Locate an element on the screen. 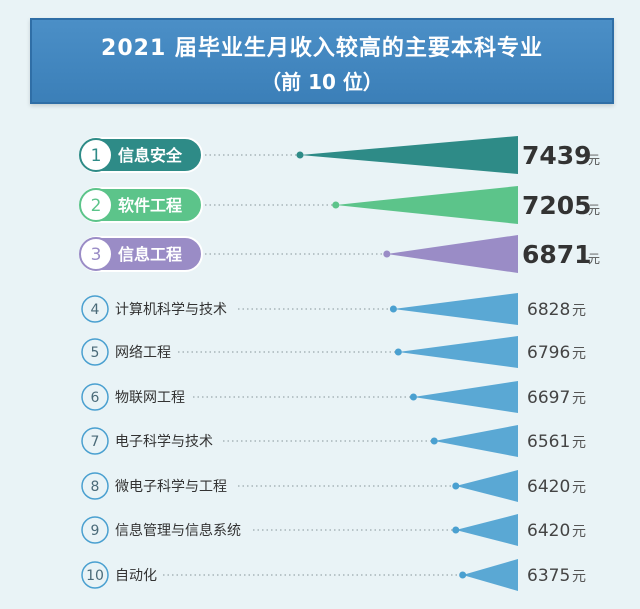 The height and width of the screenshot is (609, 640). rank-number: 6 is located at coordinates (95, 398).